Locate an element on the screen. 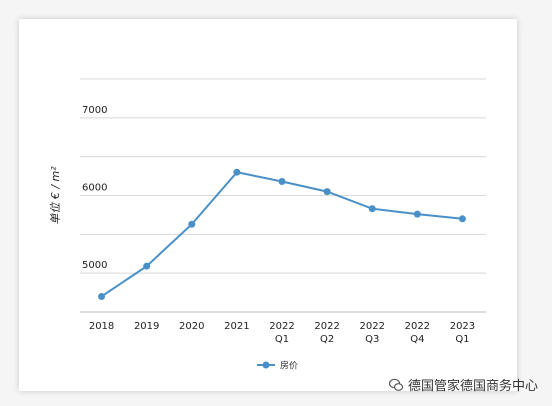 The height and width of the screenshot is (406, 552). watermark: 德国管家德国商务中心 is located at coordinates (463, 384).